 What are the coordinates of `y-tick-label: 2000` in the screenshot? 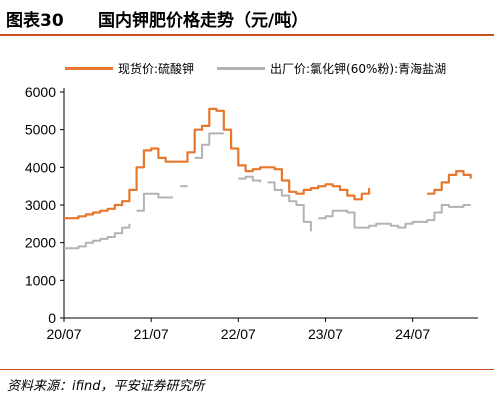 It's located at (40, 243).